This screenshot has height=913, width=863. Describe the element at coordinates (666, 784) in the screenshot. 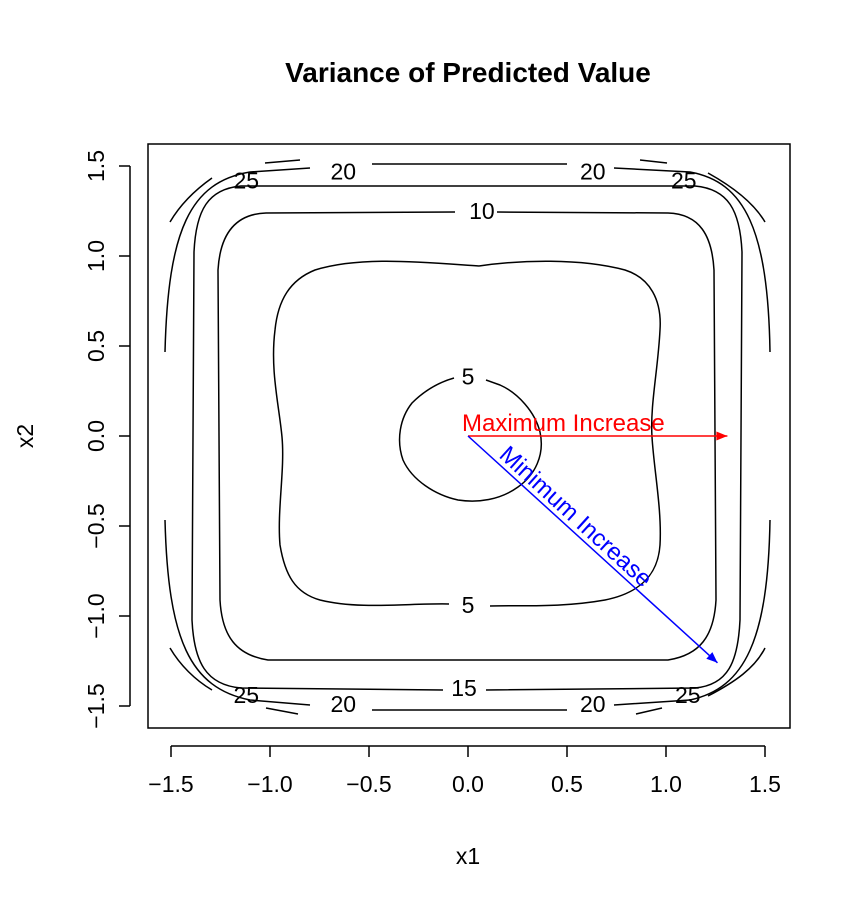

I see `x-tick-label: 1.0` at that location.